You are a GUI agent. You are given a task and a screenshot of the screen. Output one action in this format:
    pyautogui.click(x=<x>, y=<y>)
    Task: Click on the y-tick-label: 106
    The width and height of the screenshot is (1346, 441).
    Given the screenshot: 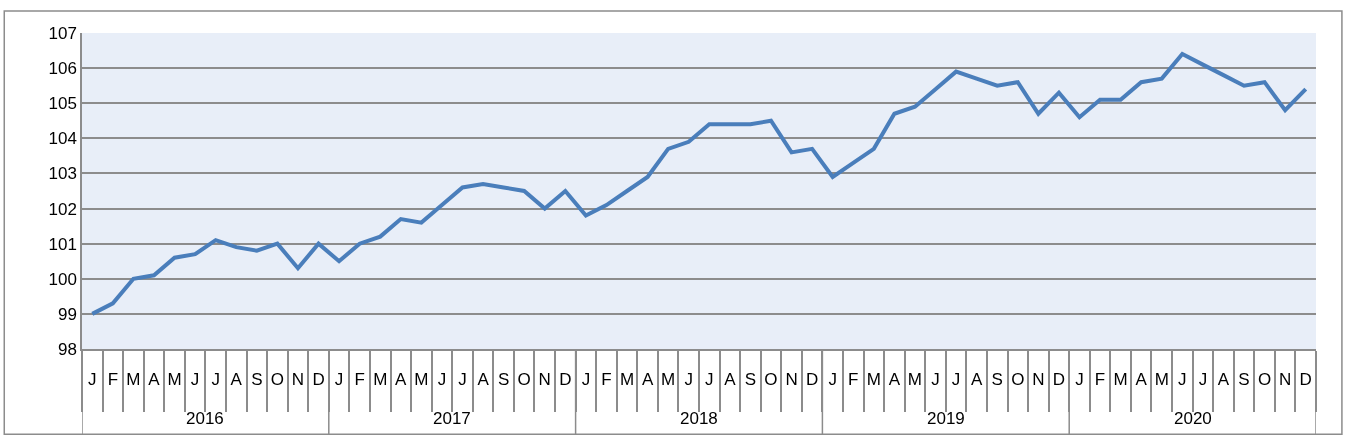 What is the action you would take?
    pyautogui.click(x=62, y=69)
    